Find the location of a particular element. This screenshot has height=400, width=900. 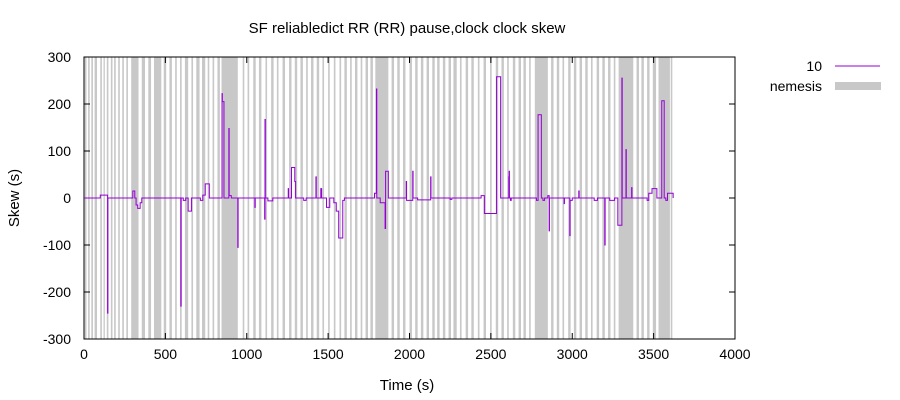

y-tick-label-5: 200 is located at coordinates (60, 104).